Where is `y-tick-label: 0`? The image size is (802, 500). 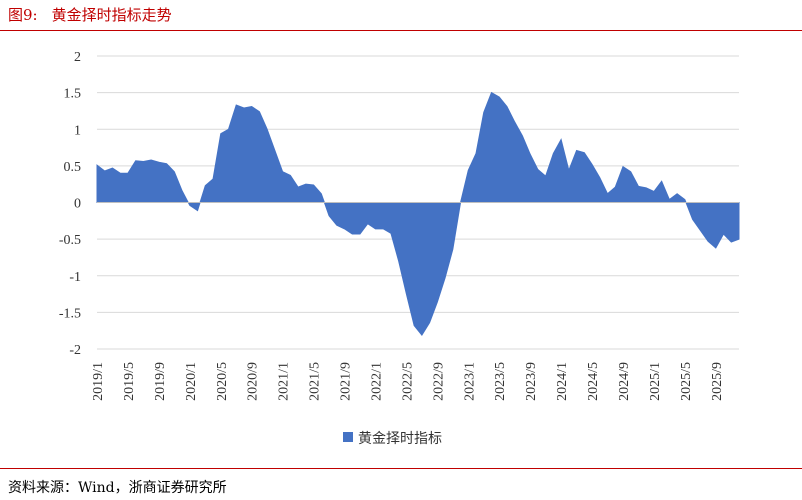 y-tick-label: 0 is located at coordinates (77, 204).